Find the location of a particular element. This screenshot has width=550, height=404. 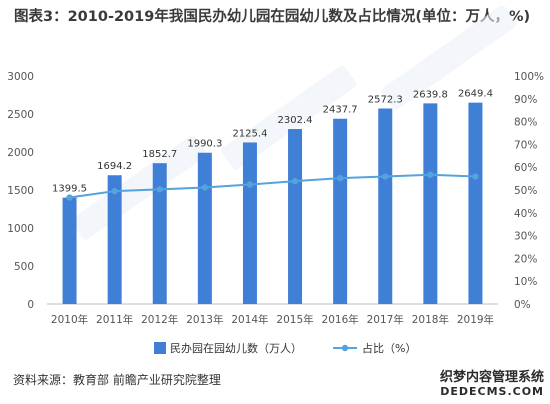

legend: 民办园在园幼儿数（万人） 占比（%） is located at coordinates (285, 348).